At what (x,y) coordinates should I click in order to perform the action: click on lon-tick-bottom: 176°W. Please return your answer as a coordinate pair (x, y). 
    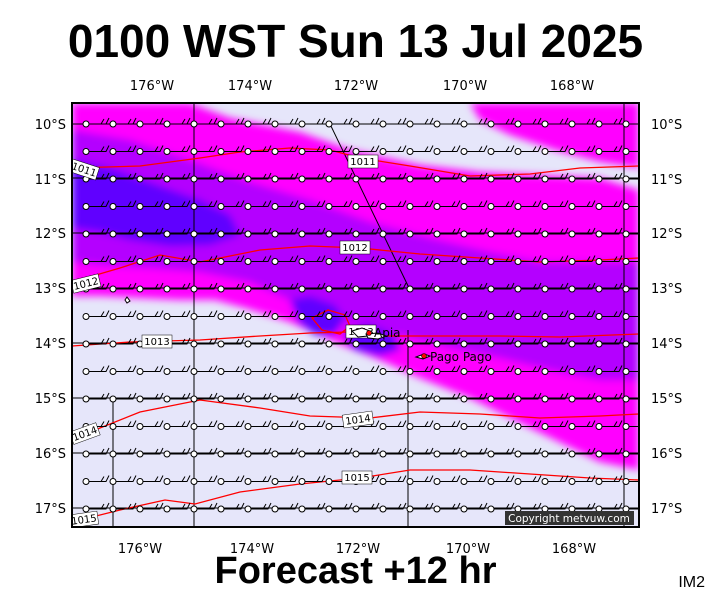
    Looking at the image, I should click on (140, 549).